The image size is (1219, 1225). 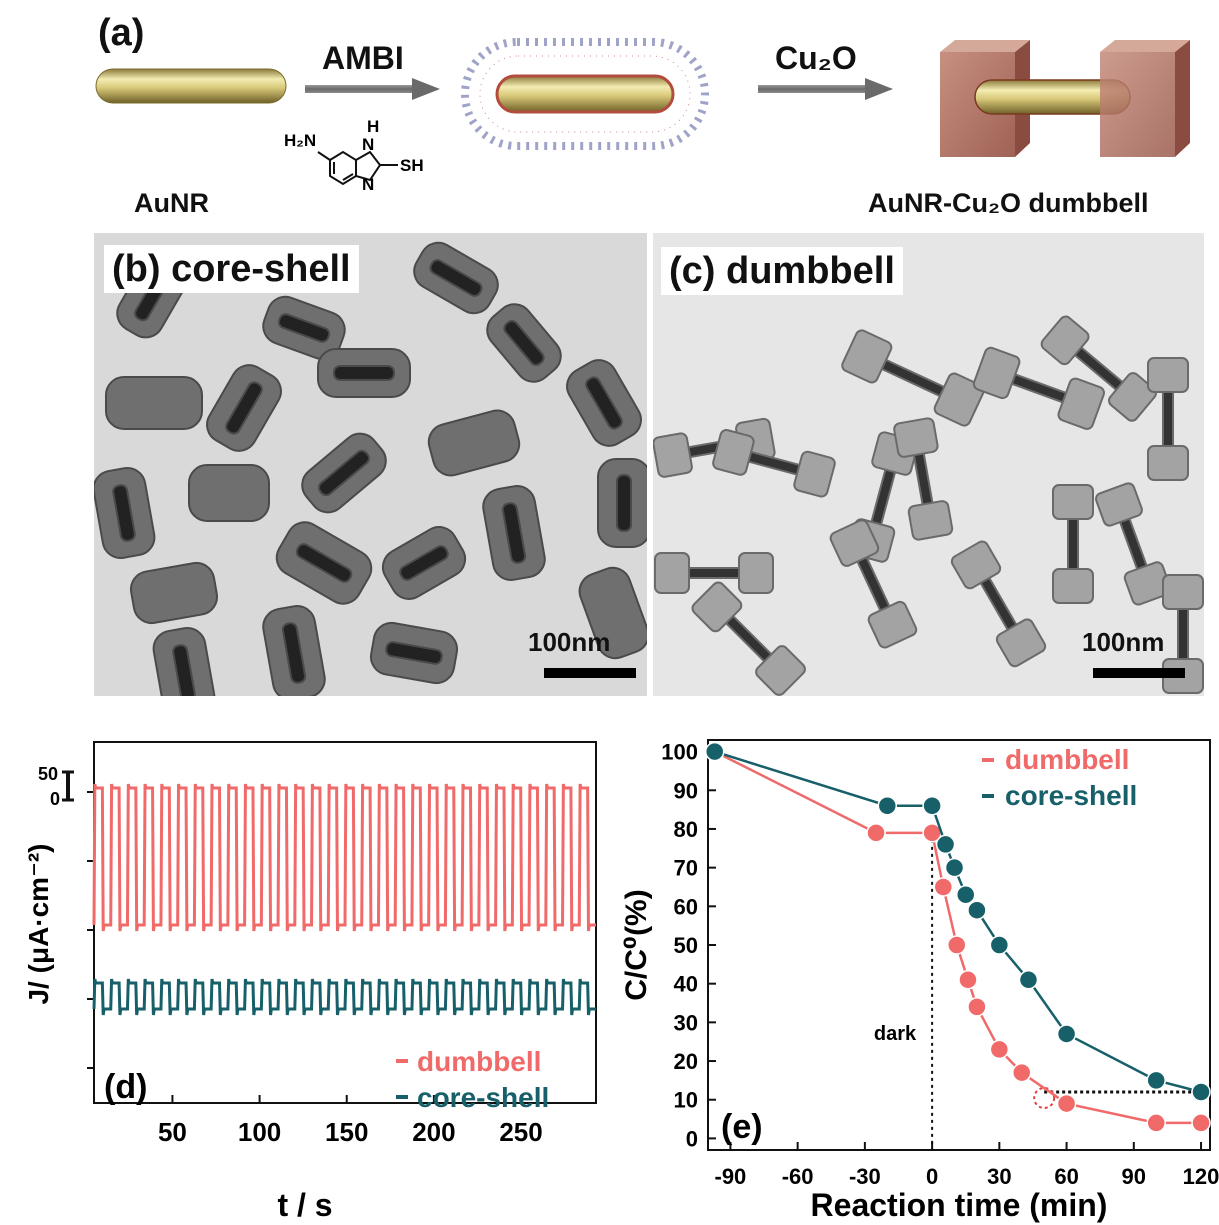 What do you see at coordinates (1067, 759) in the screenshot?
I see `legend-label-dumbbell-e: dumbbell` at bounding box center [1067, 759].